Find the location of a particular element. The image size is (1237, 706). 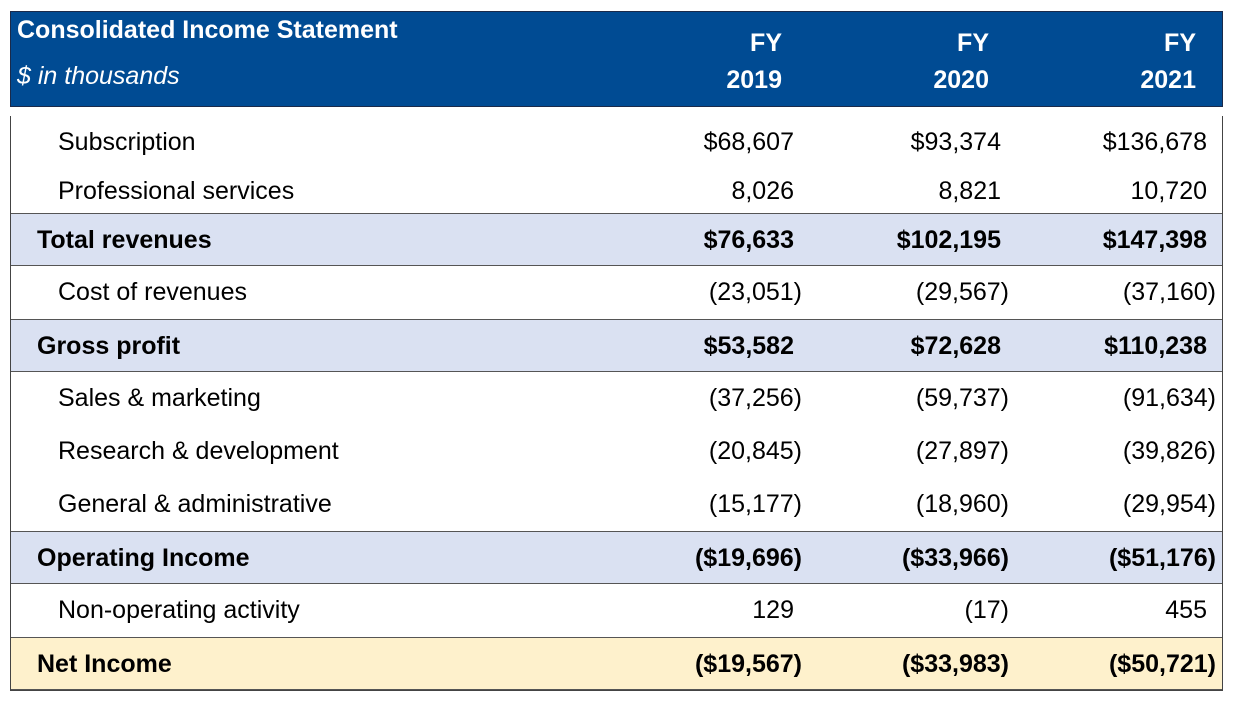

row-label: Professional services is located at coordinates (176, 191).